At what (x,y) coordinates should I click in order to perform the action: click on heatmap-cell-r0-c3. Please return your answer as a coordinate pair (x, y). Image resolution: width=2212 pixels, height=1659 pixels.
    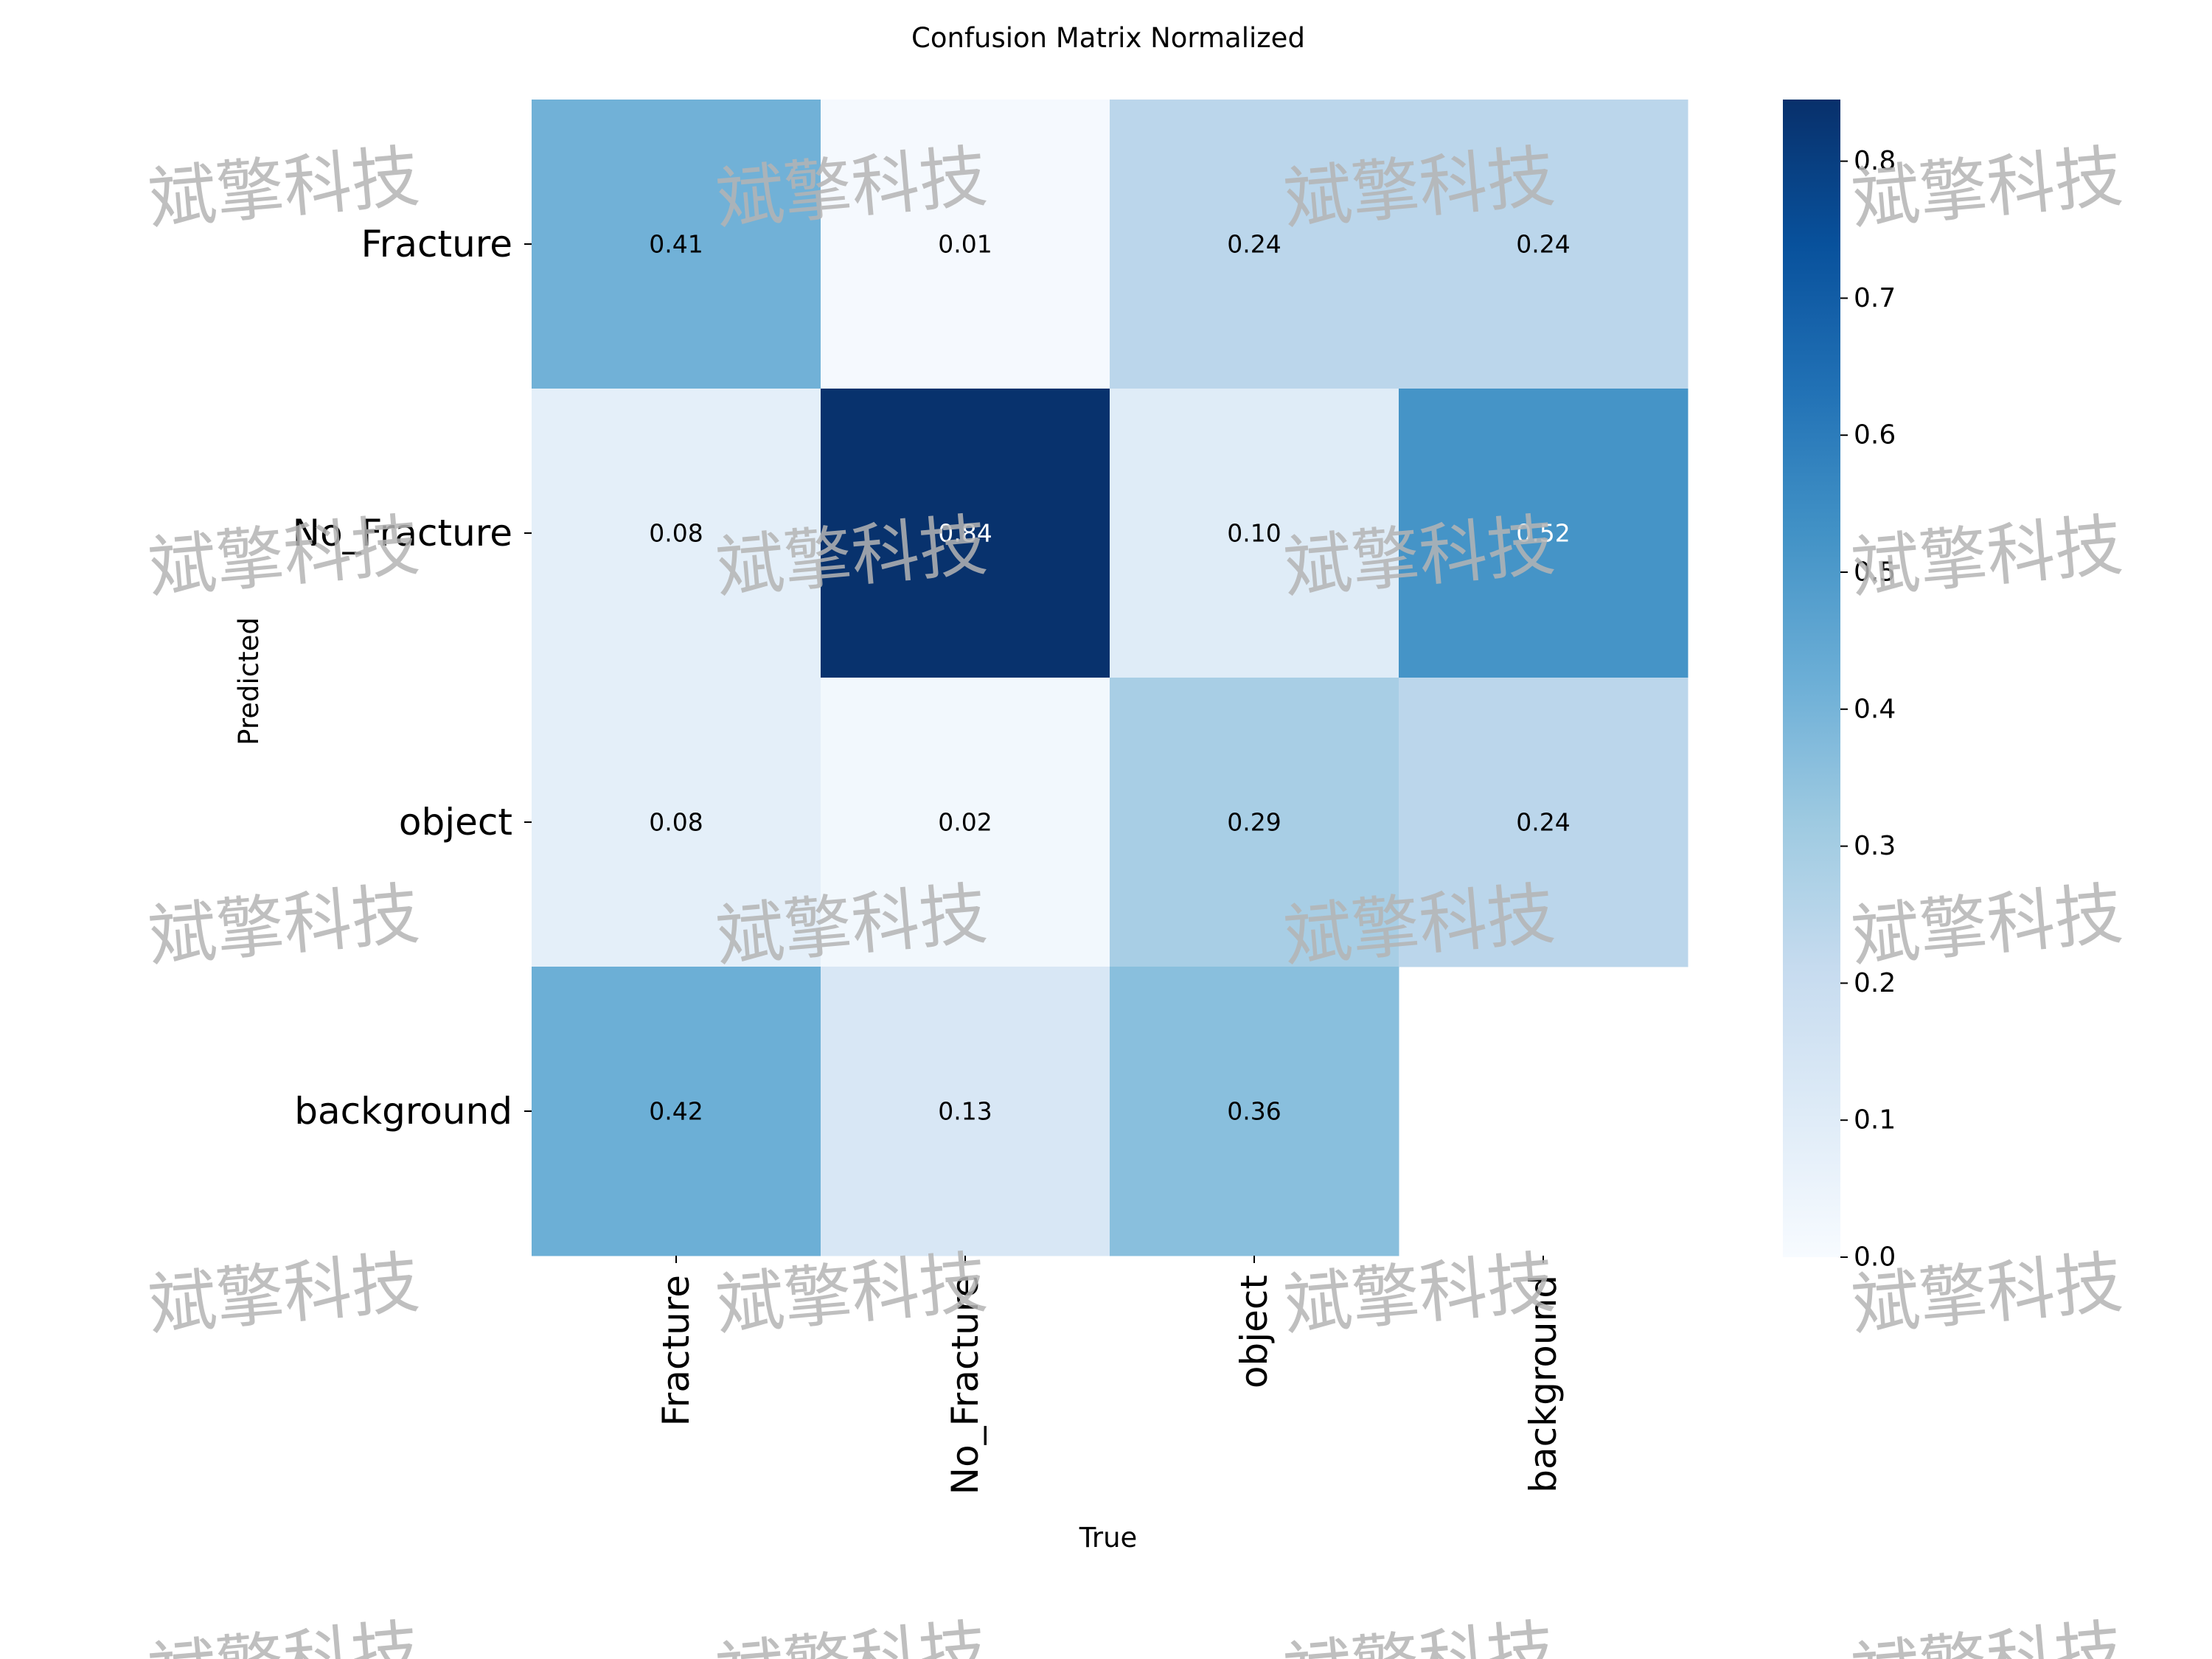
    Looking at the image, I should click on (1543, 244).